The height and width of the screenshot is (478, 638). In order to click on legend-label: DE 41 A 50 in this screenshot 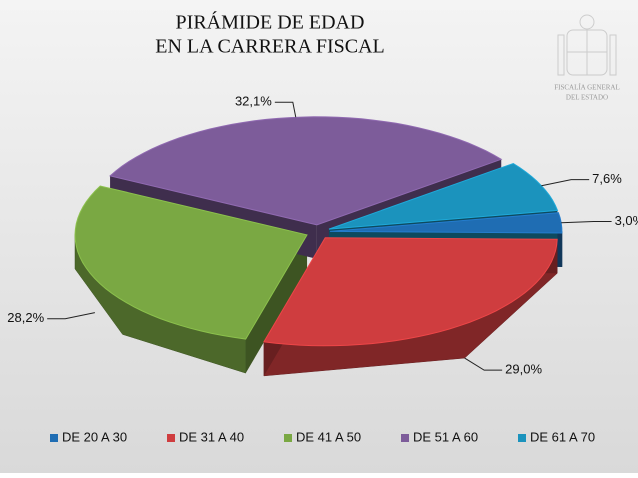, I will do `click(328, 436)`.